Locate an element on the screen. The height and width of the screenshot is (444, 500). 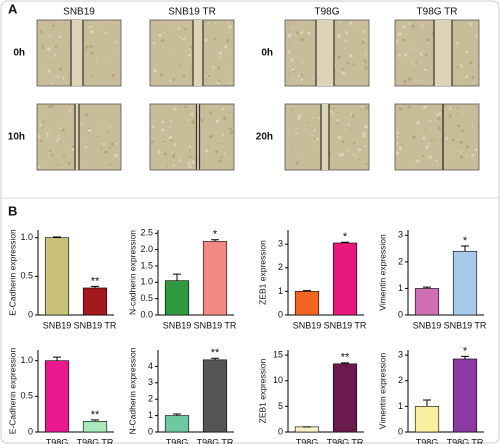
x-tick-label: SNB19 TR is located at coordinates (345, 325).